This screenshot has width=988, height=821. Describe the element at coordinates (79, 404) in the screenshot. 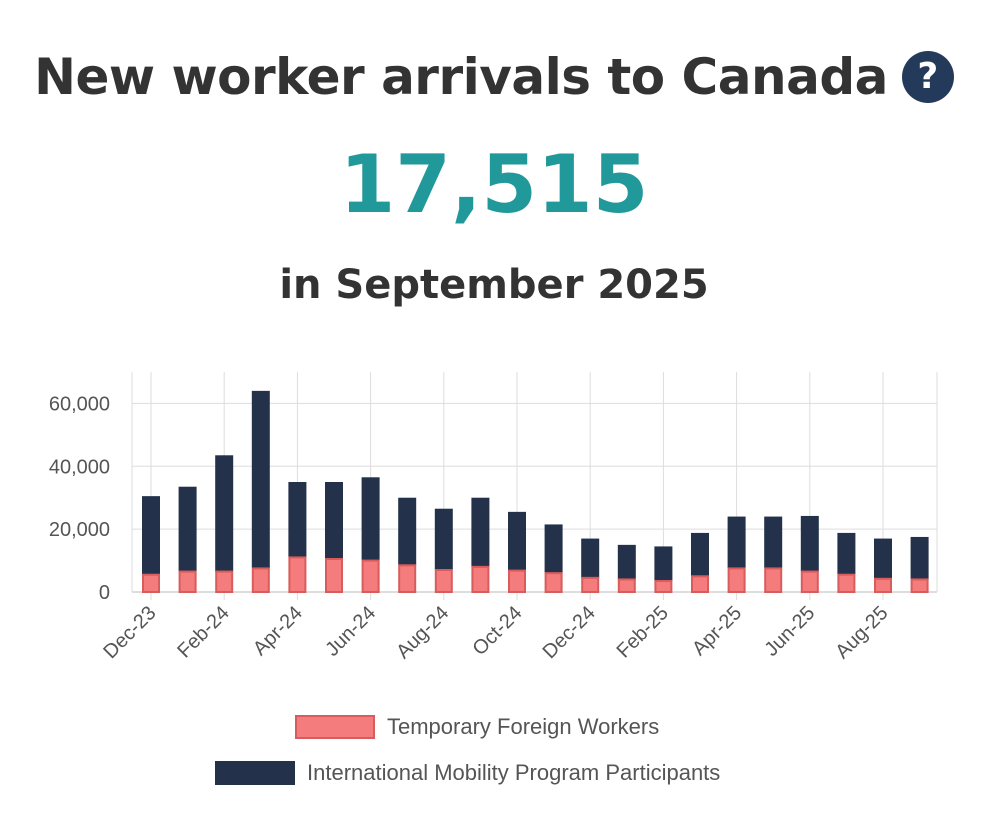

I see `y-tick-label: 60,000` at that location.